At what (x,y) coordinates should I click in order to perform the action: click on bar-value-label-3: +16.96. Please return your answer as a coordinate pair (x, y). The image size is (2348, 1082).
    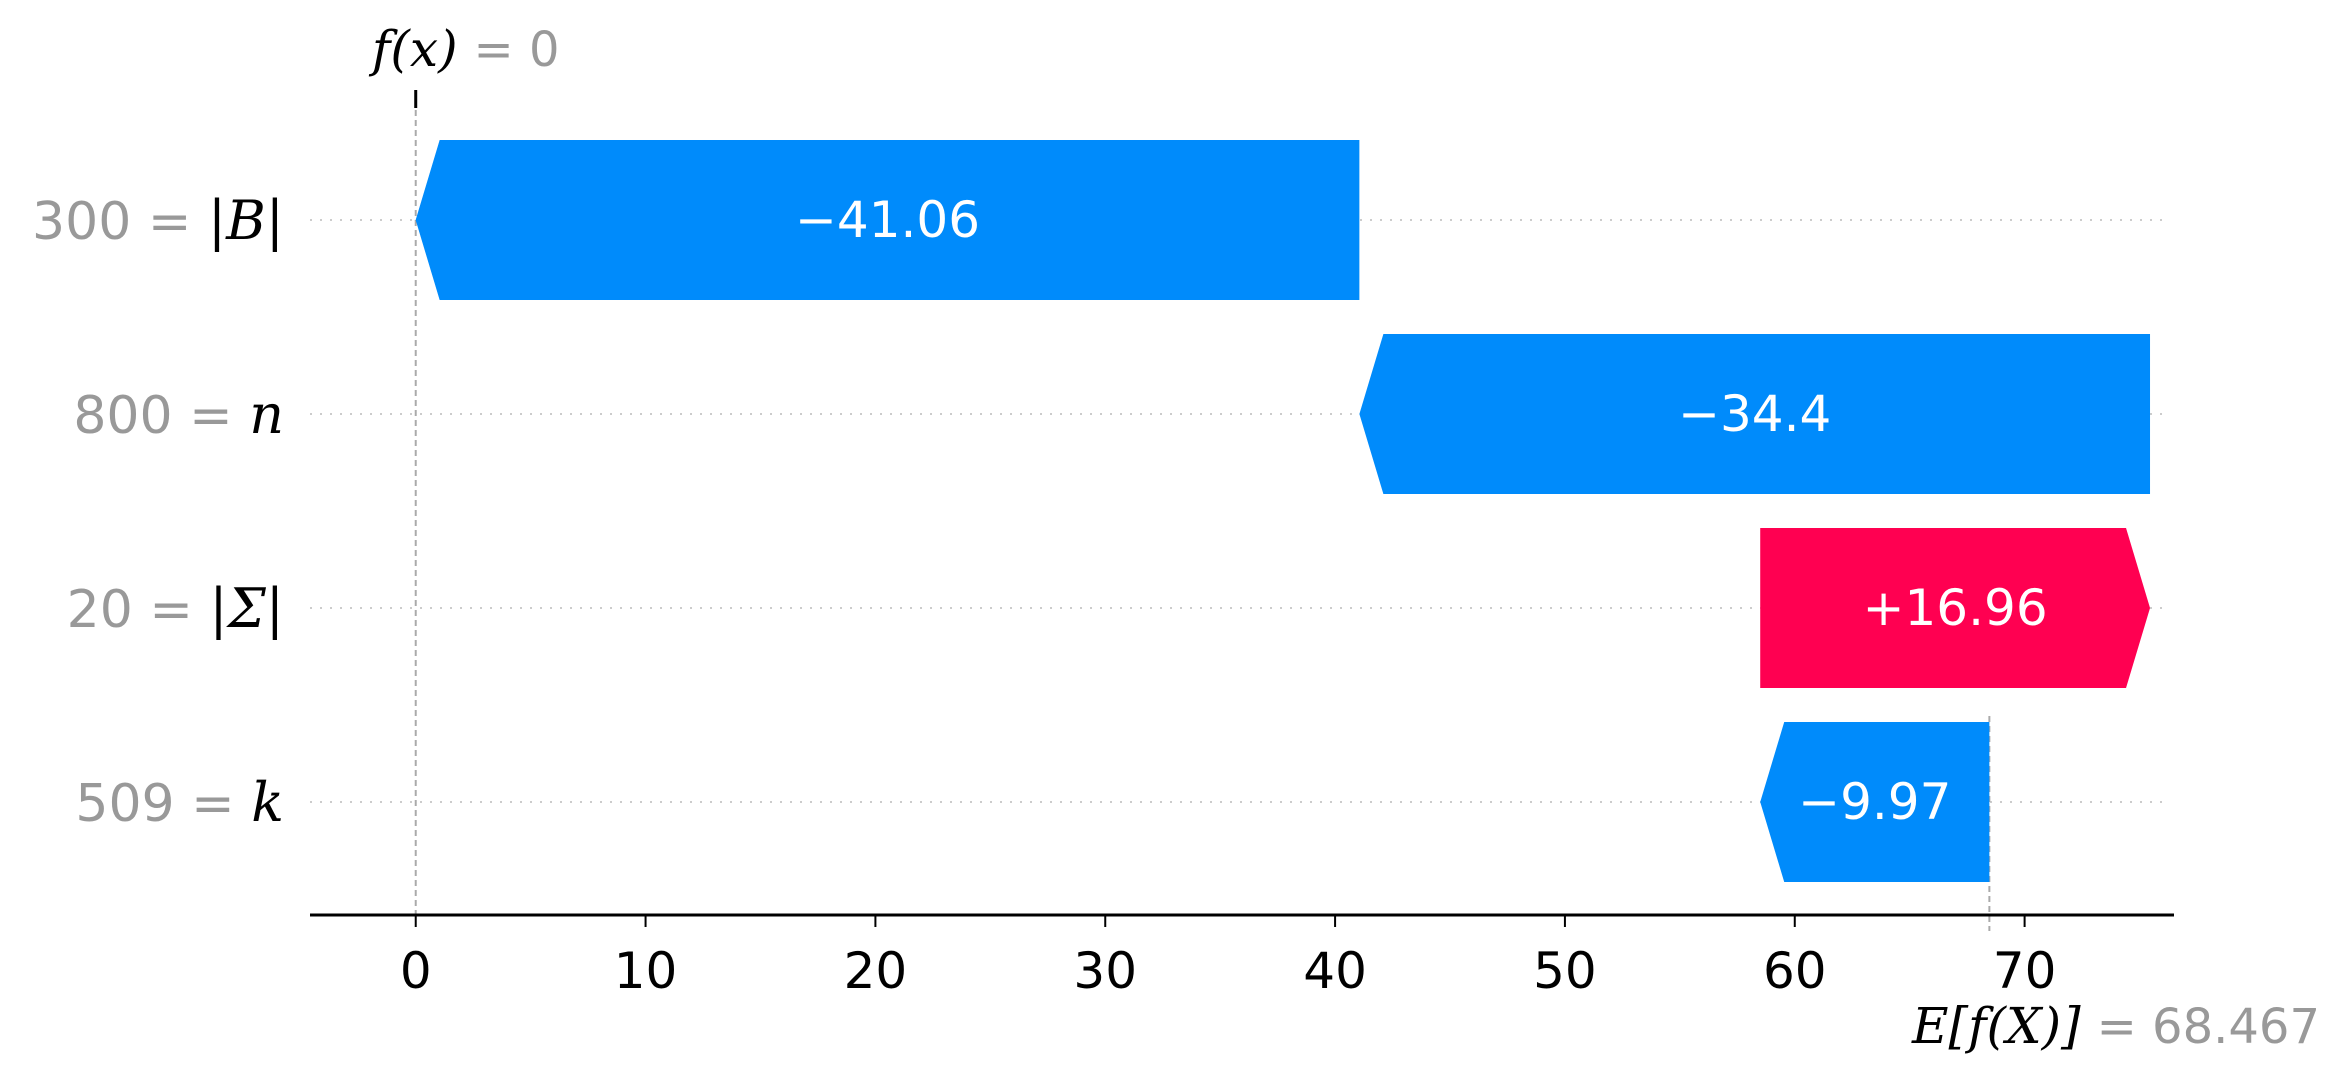
    Looking at the image, I should click on (1955, 608).